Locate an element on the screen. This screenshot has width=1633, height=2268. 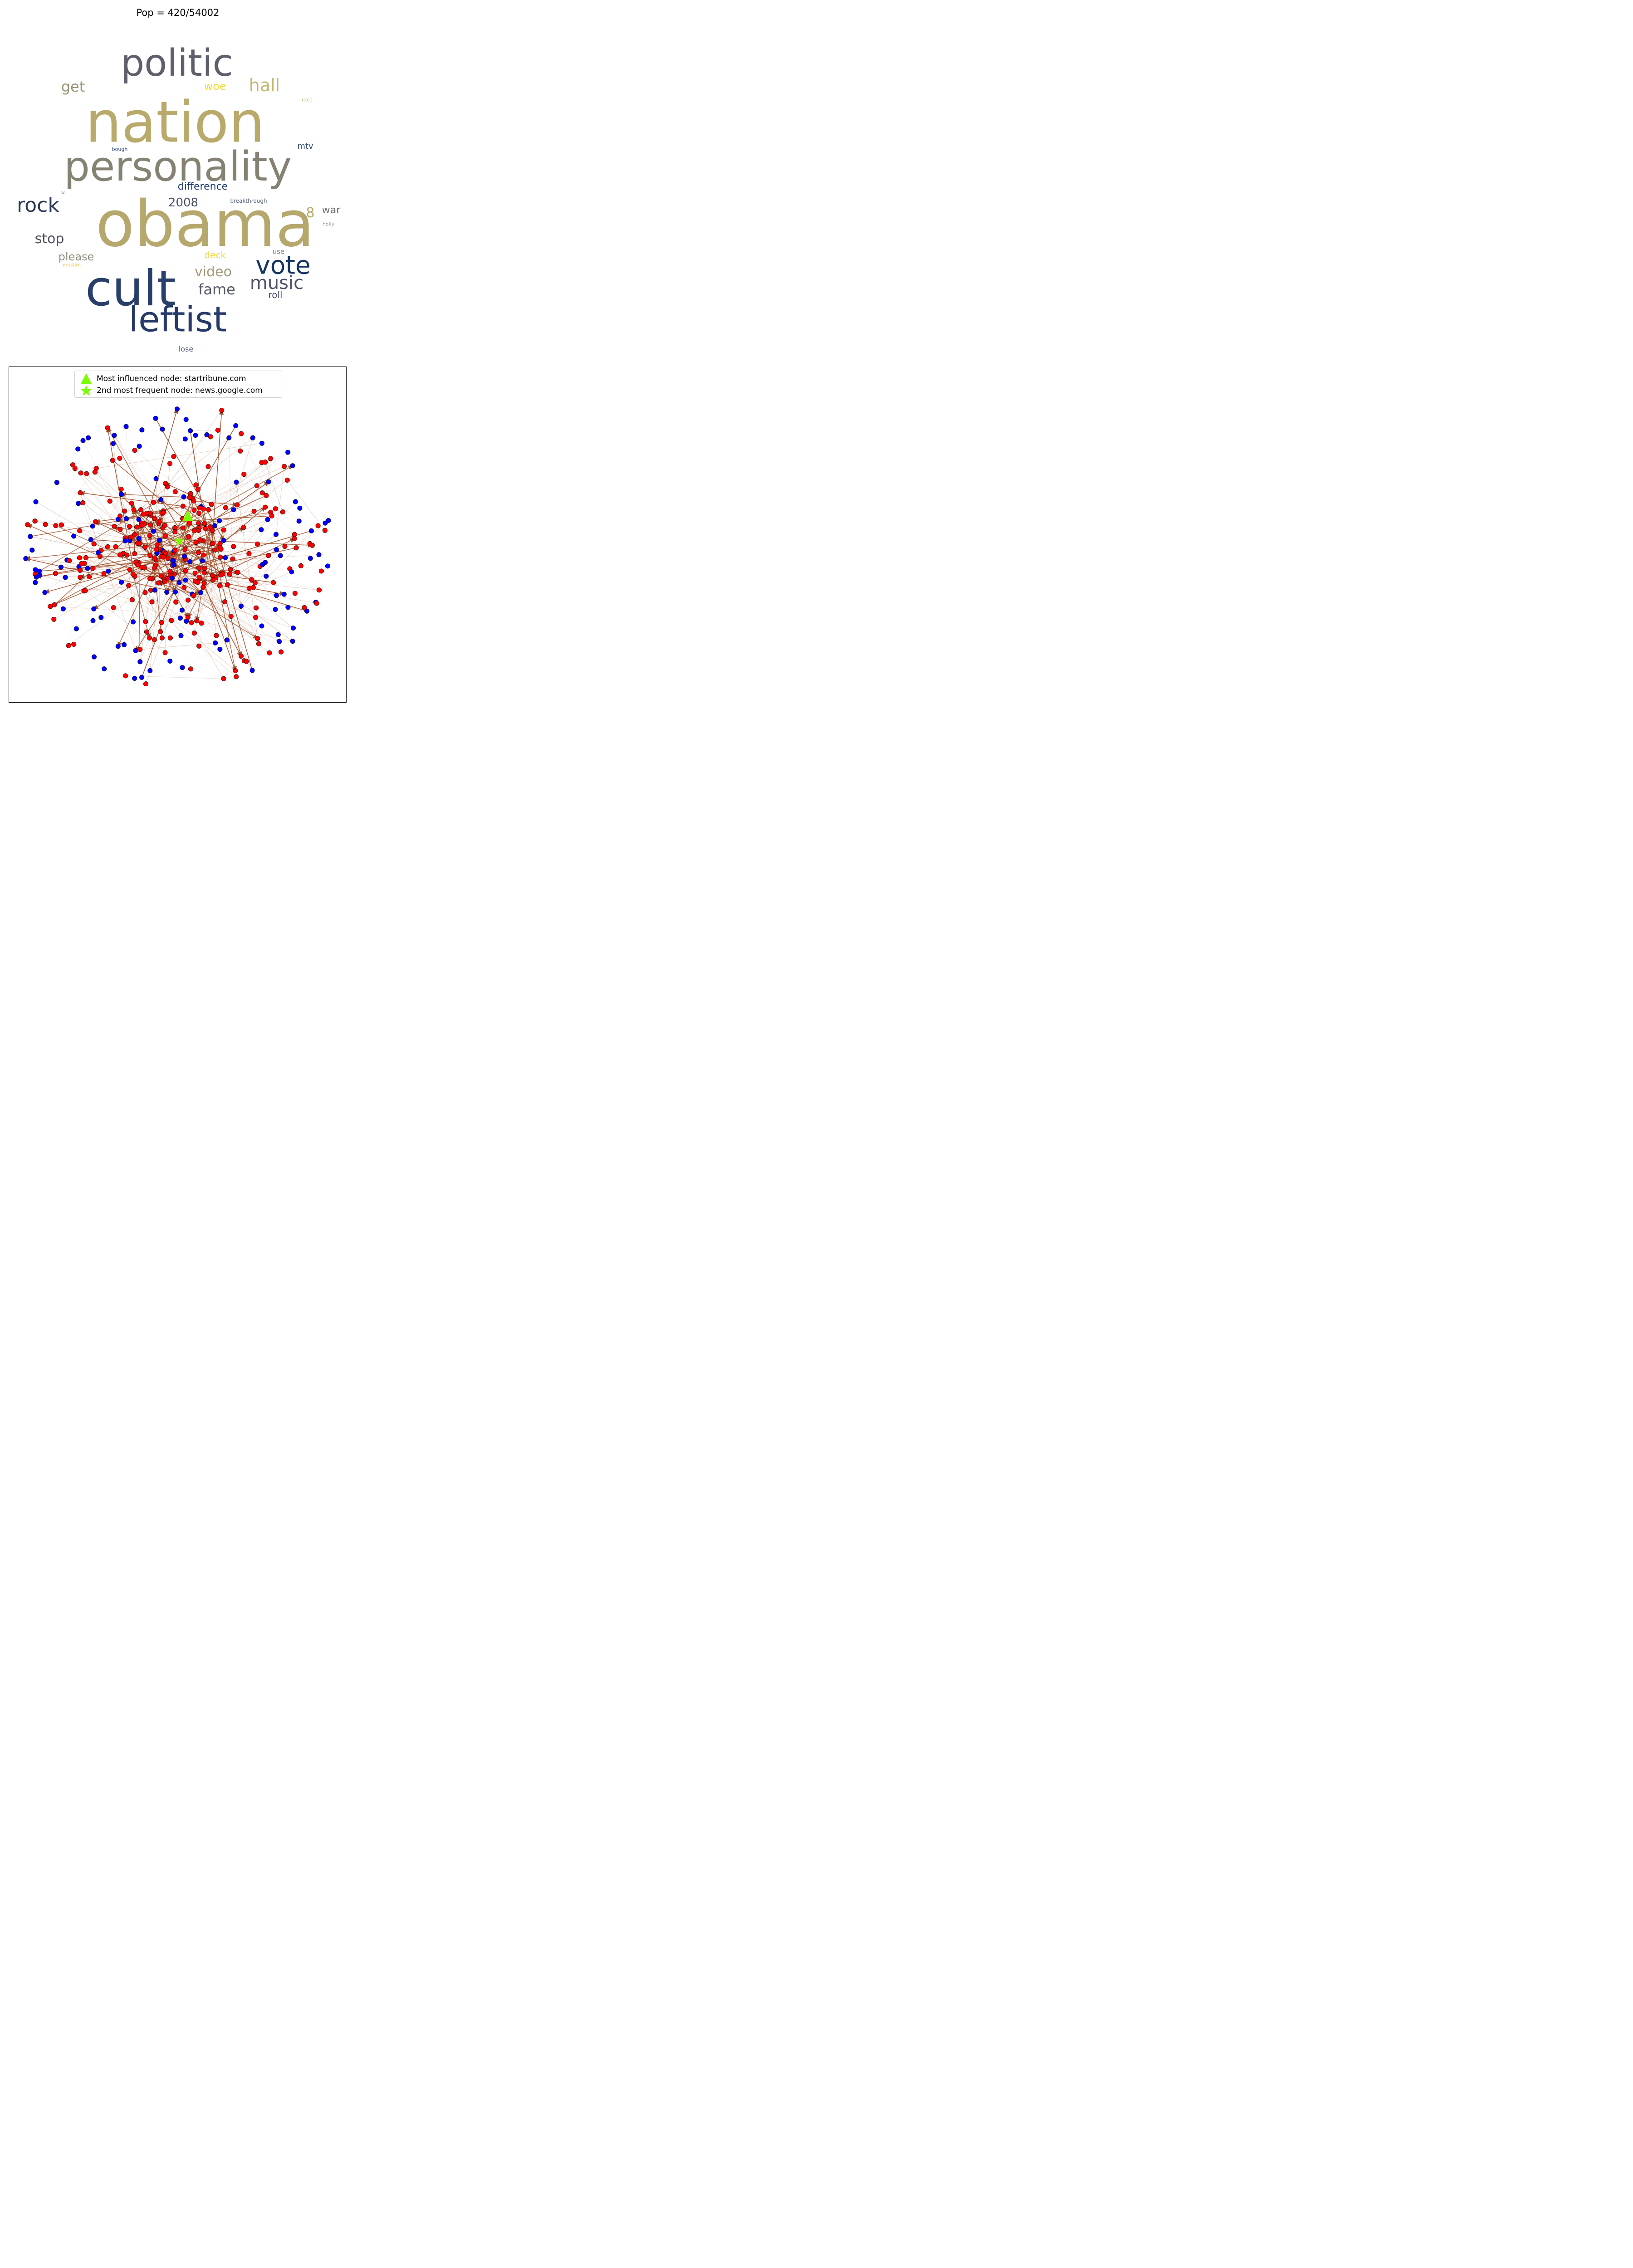
word-get: get is located at coordinates (73, 87).